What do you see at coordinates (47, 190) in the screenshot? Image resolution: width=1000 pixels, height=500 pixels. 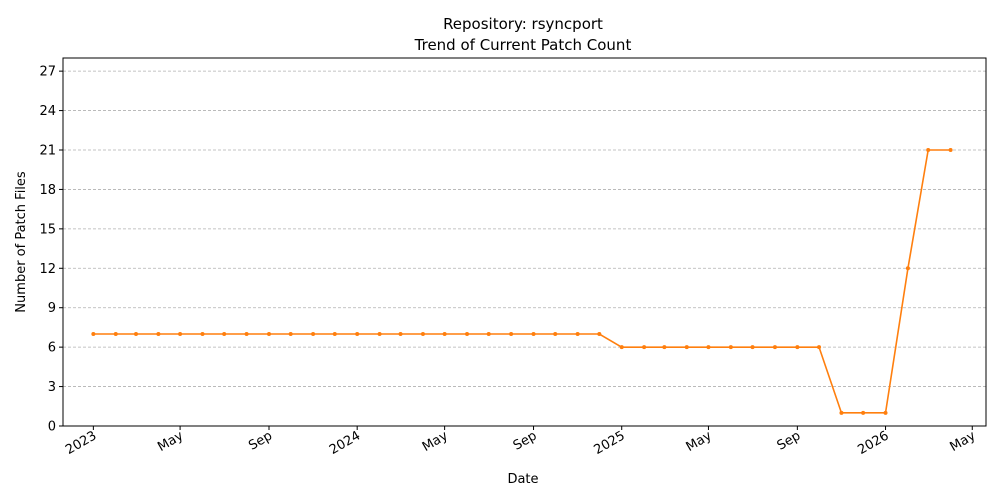 I see `y-tick-label: 18` at bounding box center [47, 190].